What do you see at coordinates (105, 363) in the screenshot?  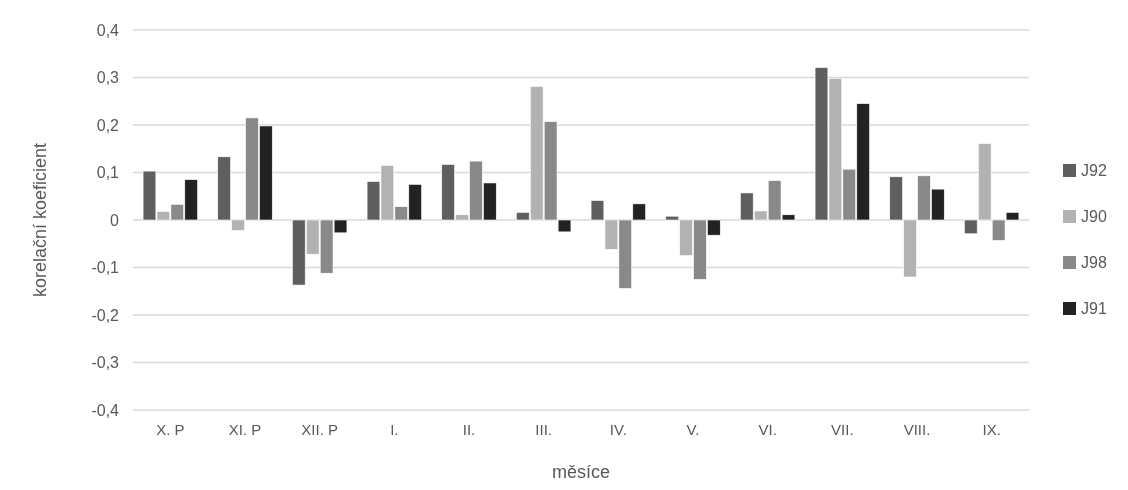 I see `y-tick-label: -0,3` at bounding box center [105, 363].